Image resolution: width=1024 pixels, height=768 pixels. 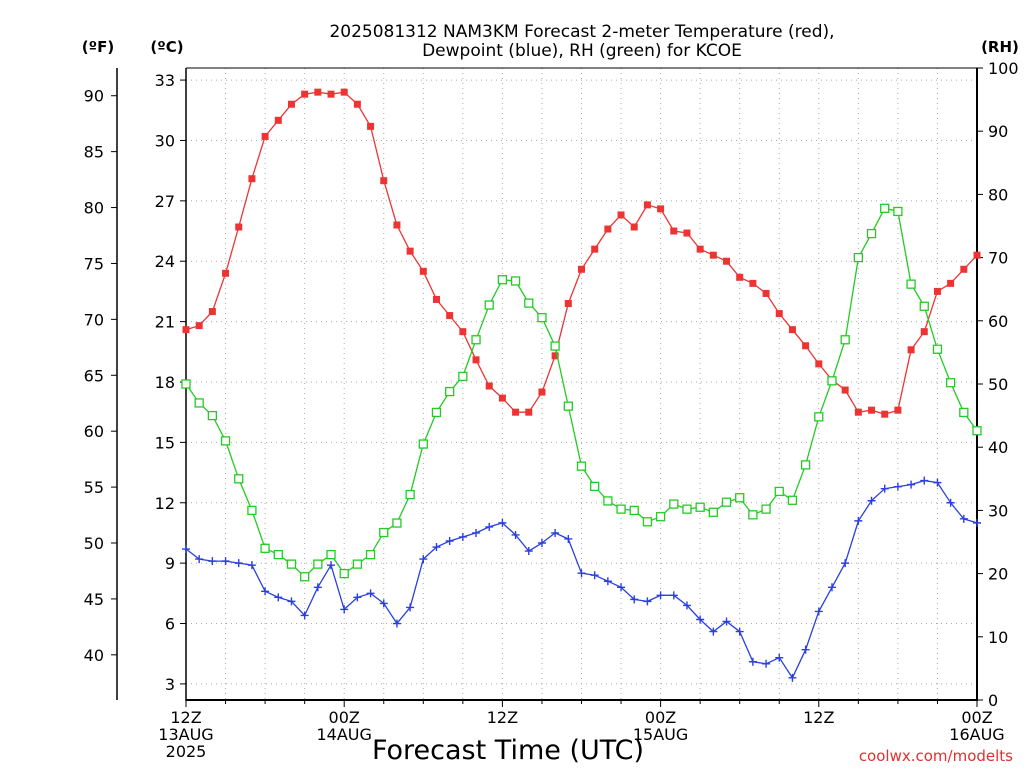 I want to click on rh-tick-label: 100, so click(x=1003, y=68).